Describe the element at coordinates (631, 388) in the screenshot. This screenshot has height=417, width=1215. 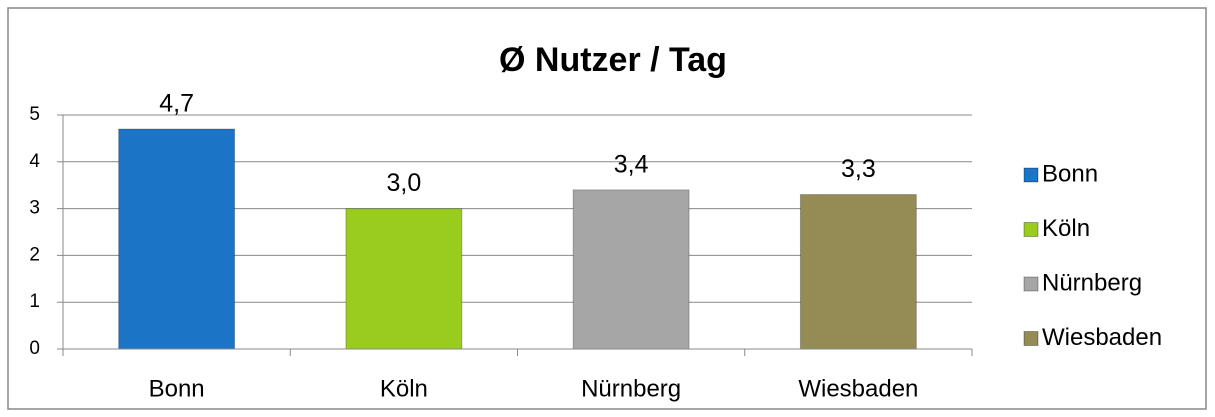
I see `x-tick-label: Nürnberg` at that location.